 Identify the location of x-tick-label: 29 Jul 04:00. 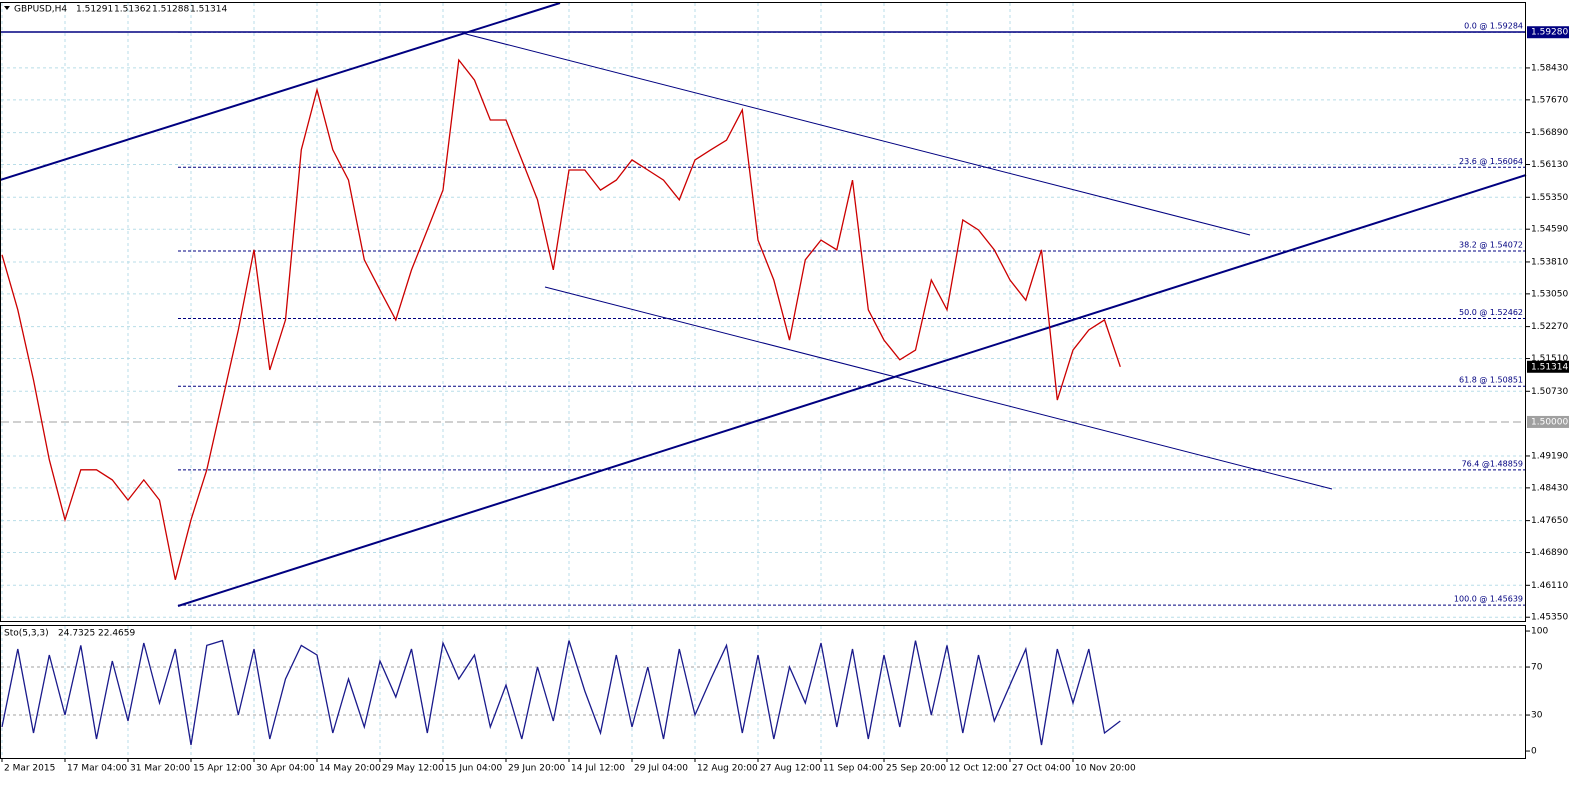
(661, 769).